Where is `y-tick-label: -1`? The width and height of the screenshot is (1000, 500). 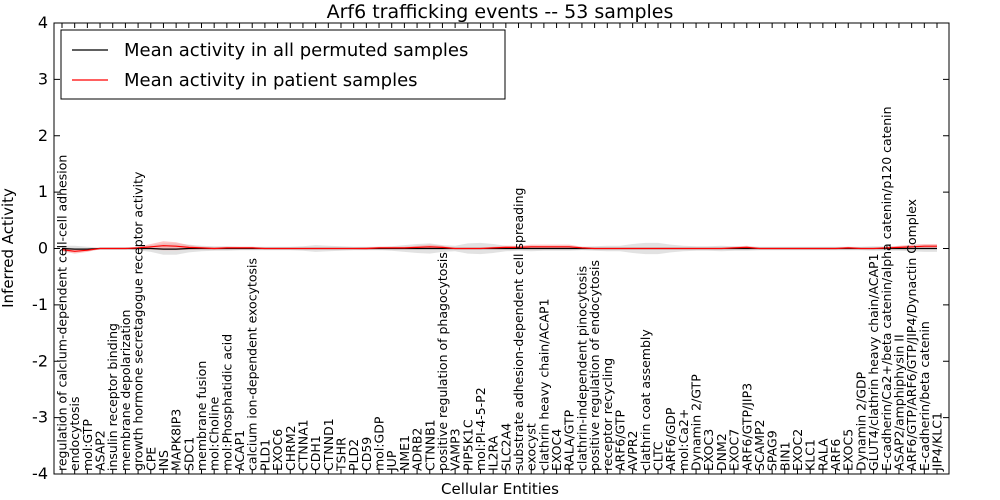 y-tick-label: -1 is located at coordinates (40, 304).